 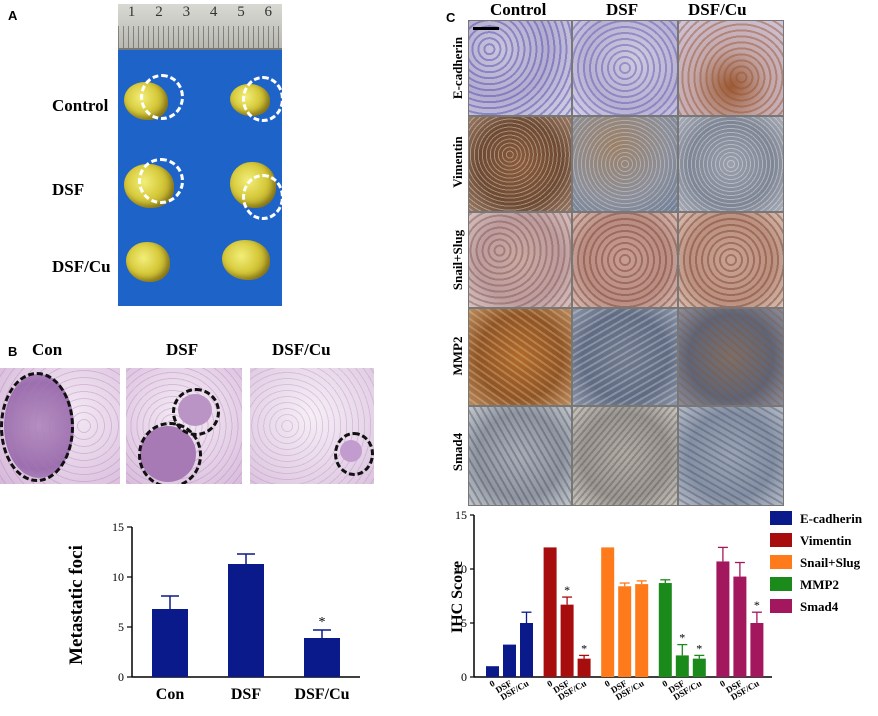 What do you see at coordinates (321, 694) in the screenshot?
I see `foci-x-tick-label: DSF/Cu` at bounding box center [321, 694].